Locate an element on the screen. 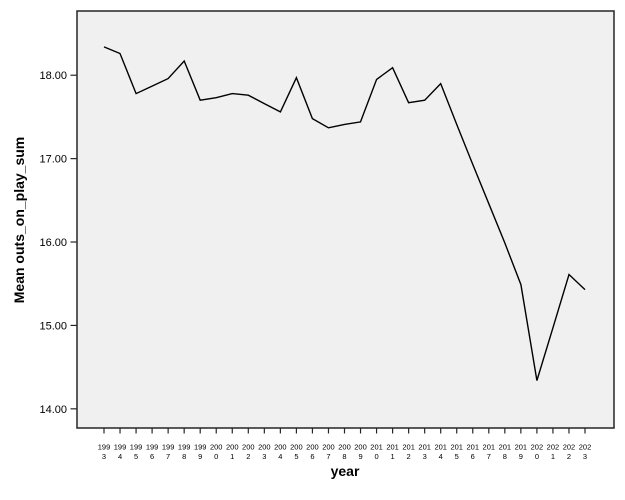 The width and height of the screenshot is (625, 500). y-tick-label: 18.00 is located at coordinates (53, 76).